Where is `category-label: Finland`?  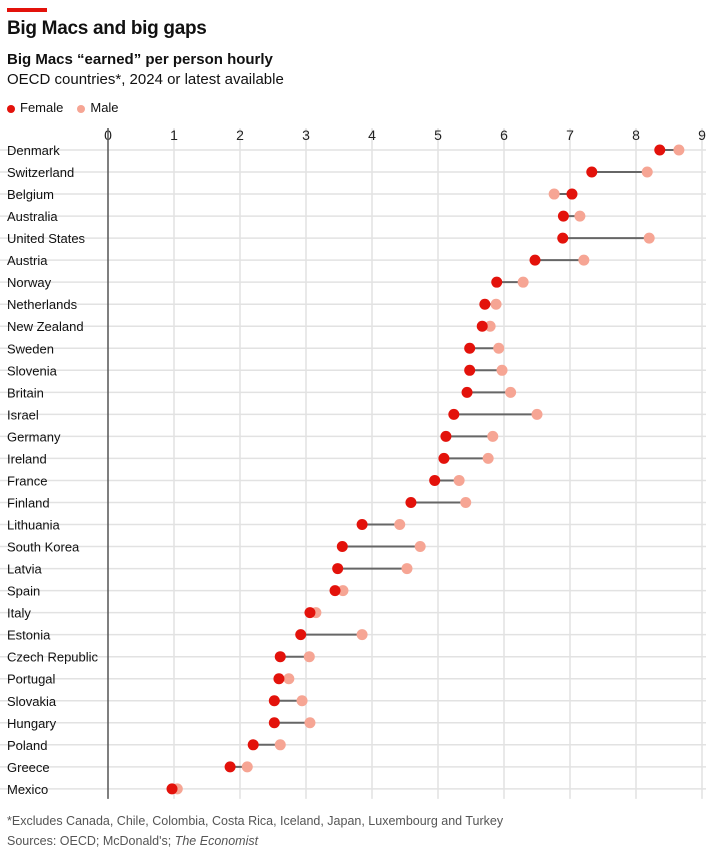
category-label: Finland is located at coordinates (28, 502).